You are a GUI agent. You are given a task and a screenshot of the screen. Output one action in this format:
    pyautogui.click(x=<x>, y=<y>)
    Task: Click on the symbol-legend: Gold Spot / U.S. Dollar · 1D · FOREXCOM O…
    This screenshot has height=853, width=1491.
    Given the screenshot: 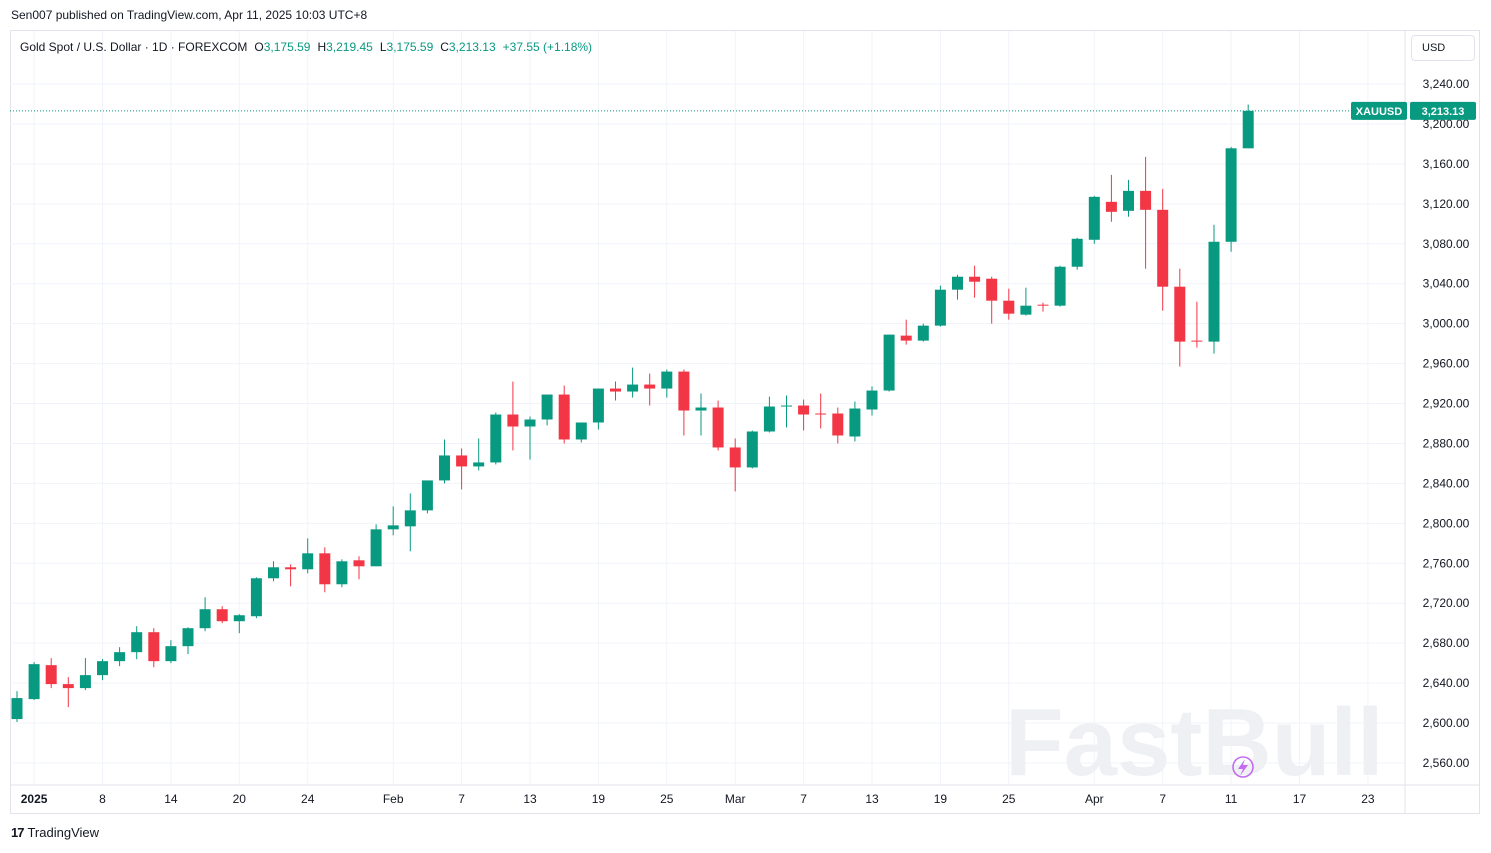 What is the action you would take?
    pyautogui.click(x=306, y=47)
    